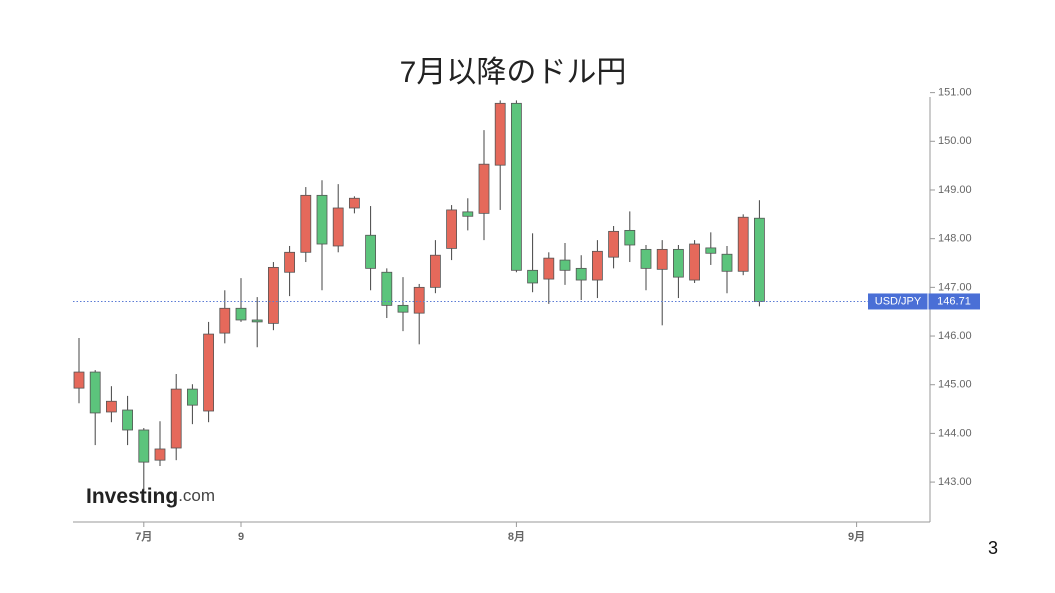 This screenshot has height=593, width=1055. What do you see at coordinates (898, 301) in the screenshot?
I see `symbol-label: USD/JPY` at bounding box center [898, 301].